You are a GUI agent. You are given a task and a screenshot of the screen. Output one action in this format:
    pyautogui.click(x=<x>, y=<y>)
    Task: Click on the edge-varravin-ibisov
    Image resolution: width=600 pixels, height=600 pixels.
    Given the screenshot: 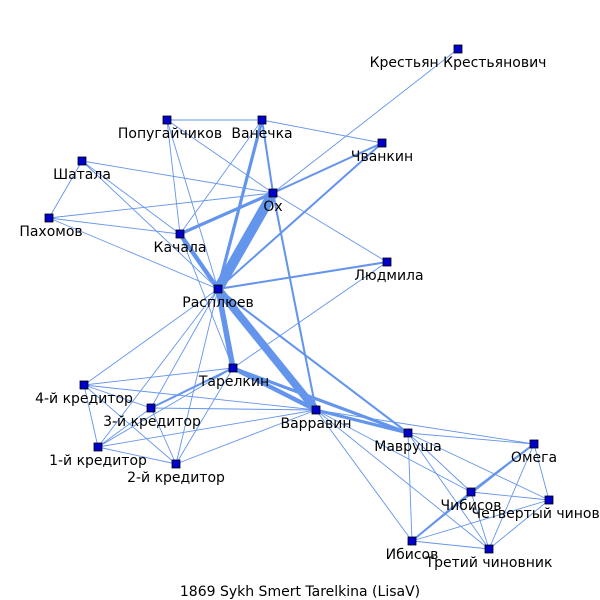 What is the action you would take?
    pyautogui.click(x=364, y=475)
    